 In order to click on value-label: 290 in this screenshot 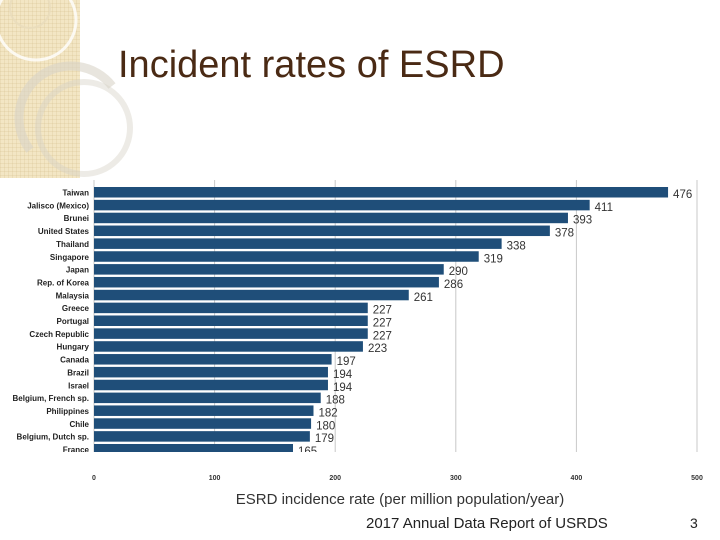, I will do `click(458, 272)`.